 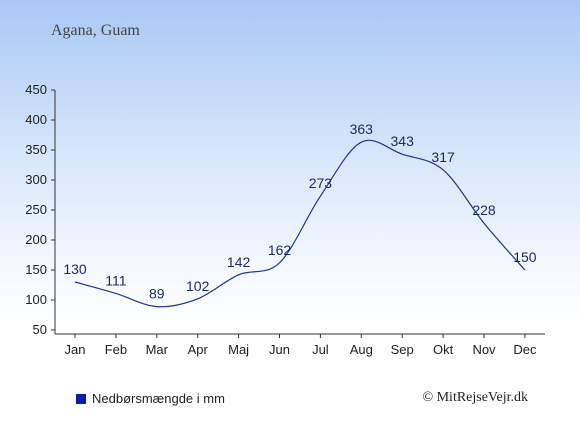 What do you see at coordinates (75, 349) in the screenshot?
I see `x-tick-label-jan: Jan` at bounding box center [75, 349].